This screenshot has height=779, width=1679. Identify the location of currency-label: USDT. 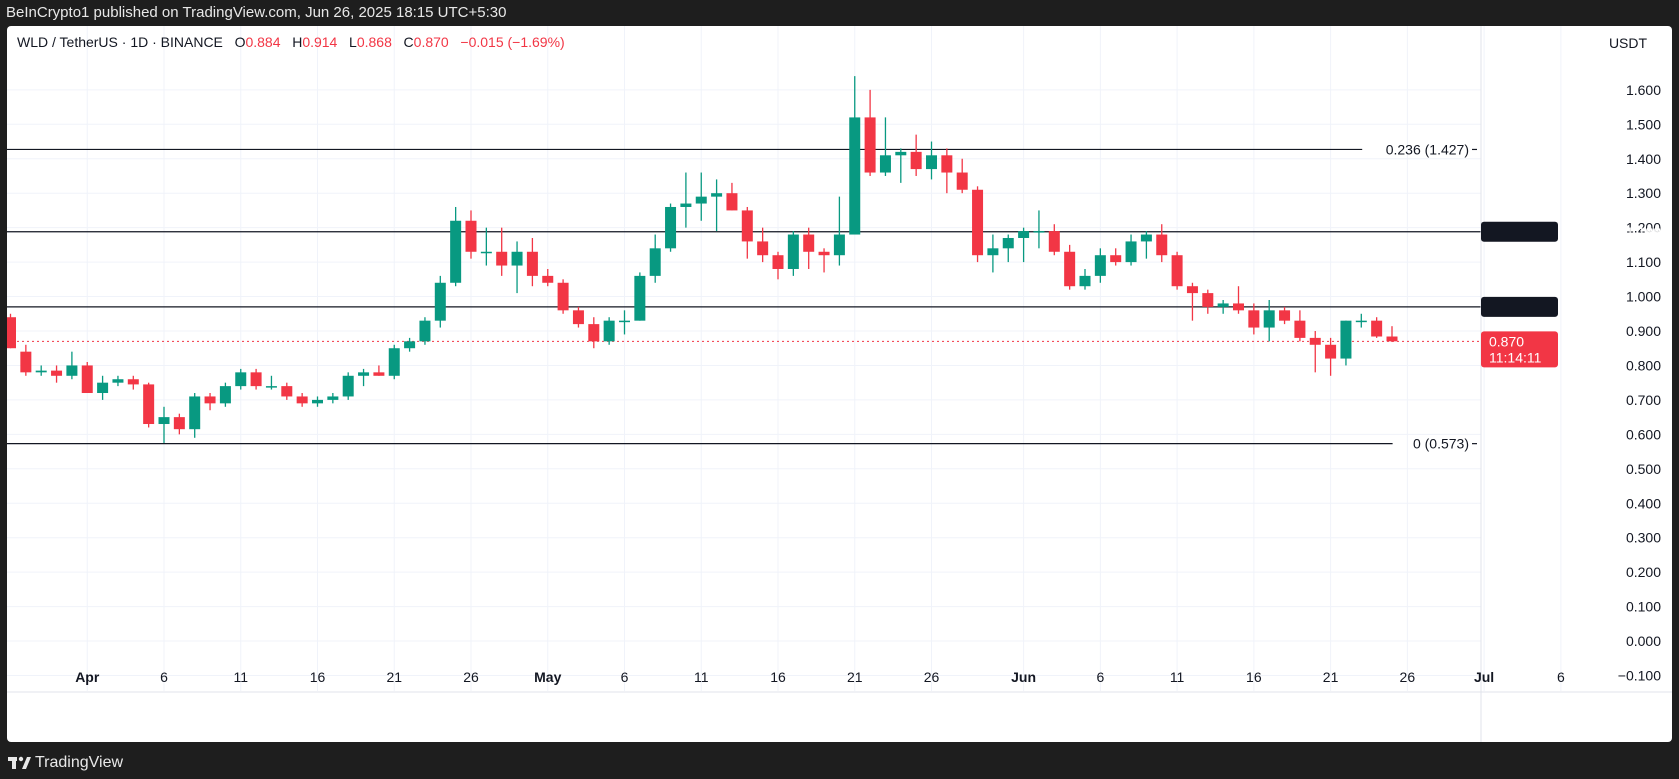
(1628, 43).